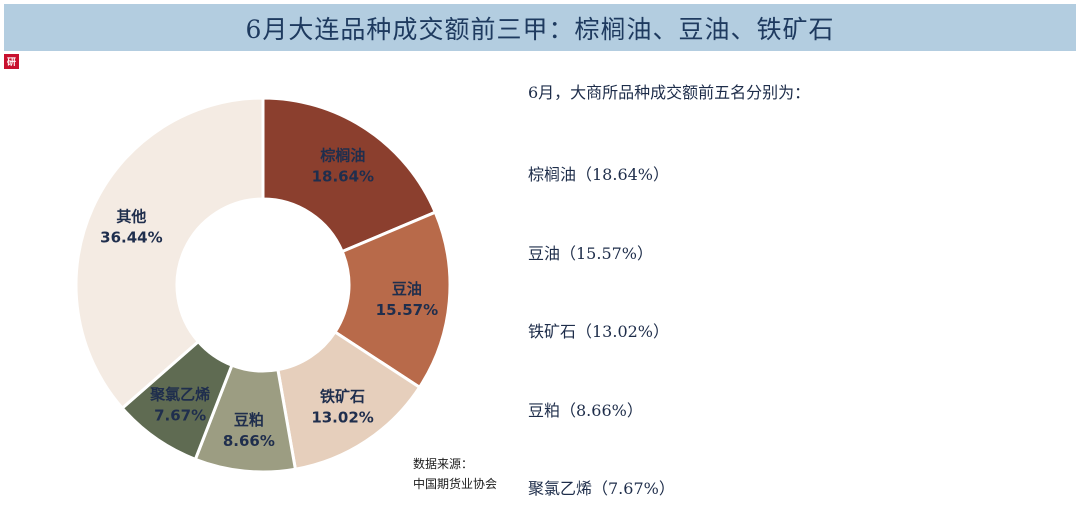 This screenshot has height=514, width=1080. Describe the element at coordinates (249, 420) in the screenshot. I see `slice-category-label: 豆粕` at that location.